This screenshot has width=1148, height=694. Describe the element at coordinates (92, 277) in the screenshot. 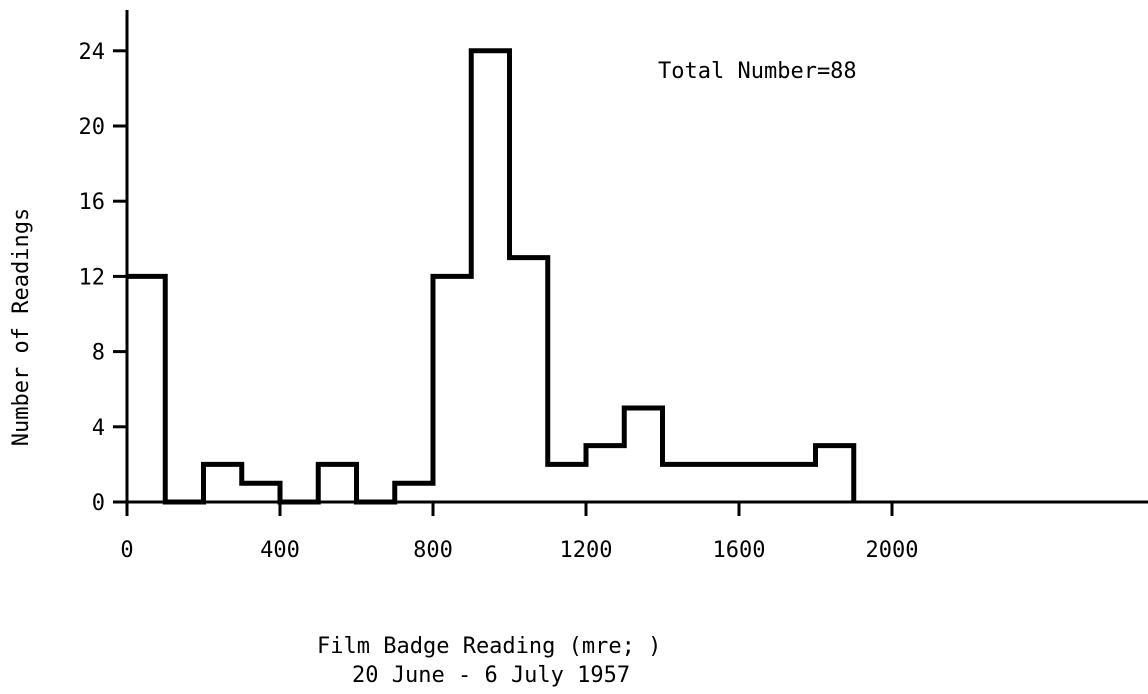

I see `y-tick-label: 12` at that location.